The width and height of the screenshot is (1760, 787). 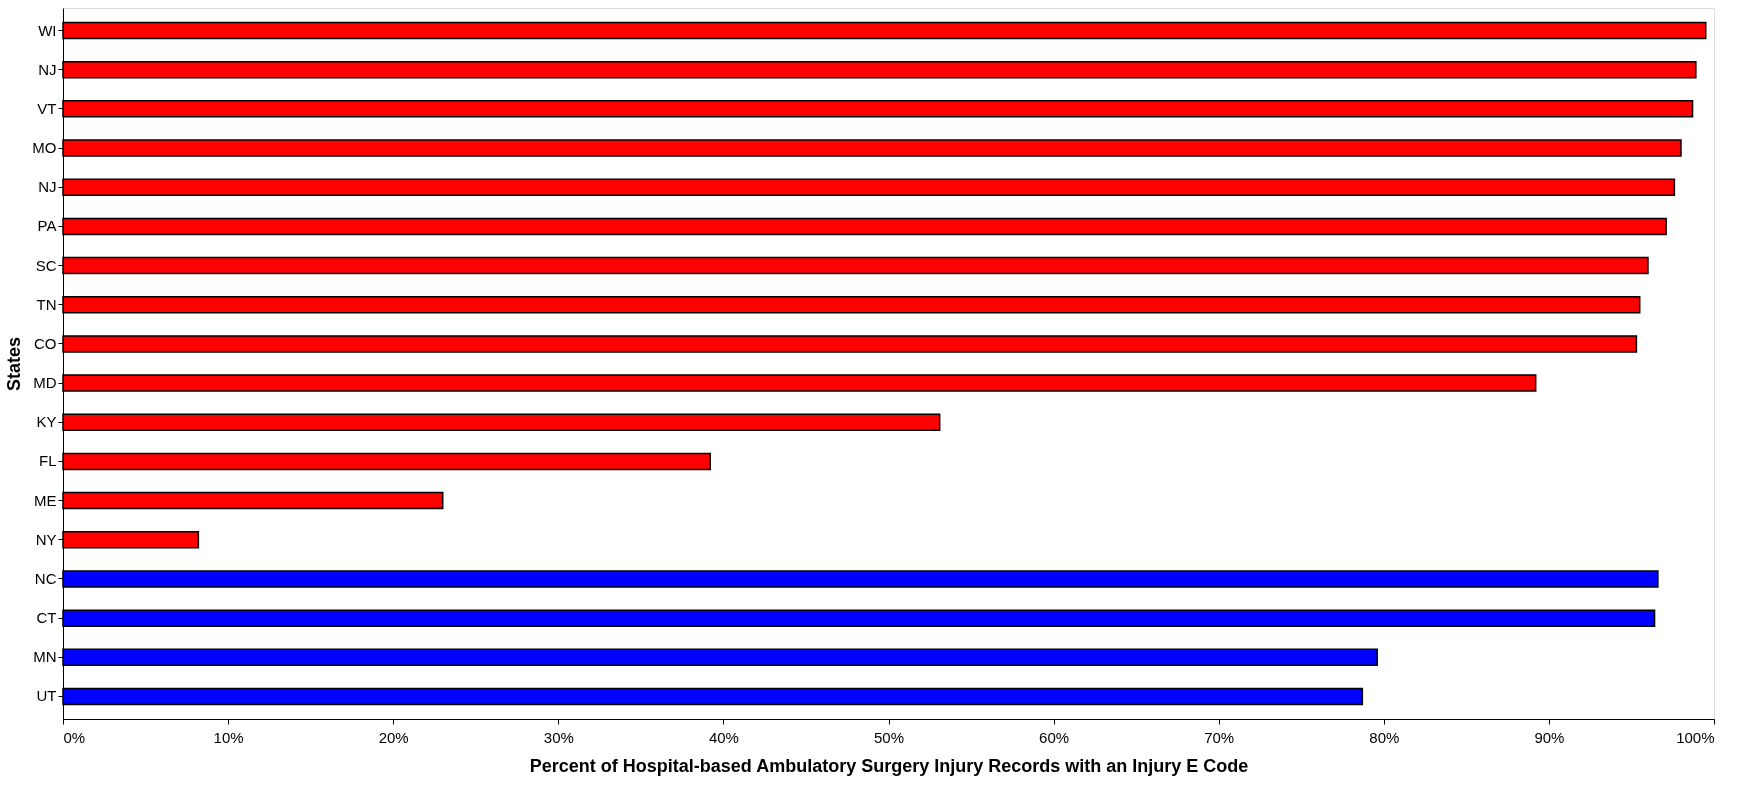 I want to click on x-tick-label: 20%, so click(x=393, y=737).